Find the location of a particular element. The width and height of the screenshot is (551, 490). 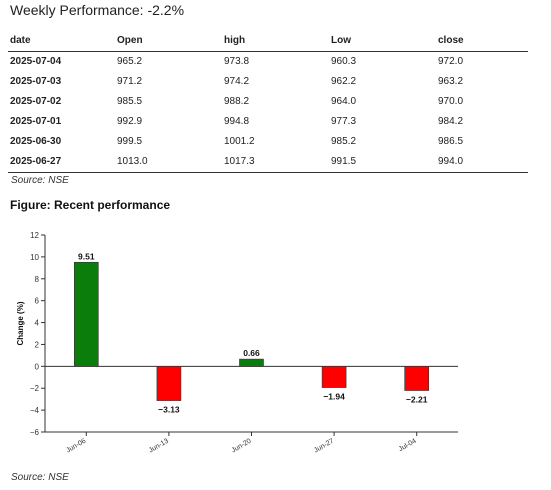

x-tick-label: Jul-04 is located at coordinates (408, 446).